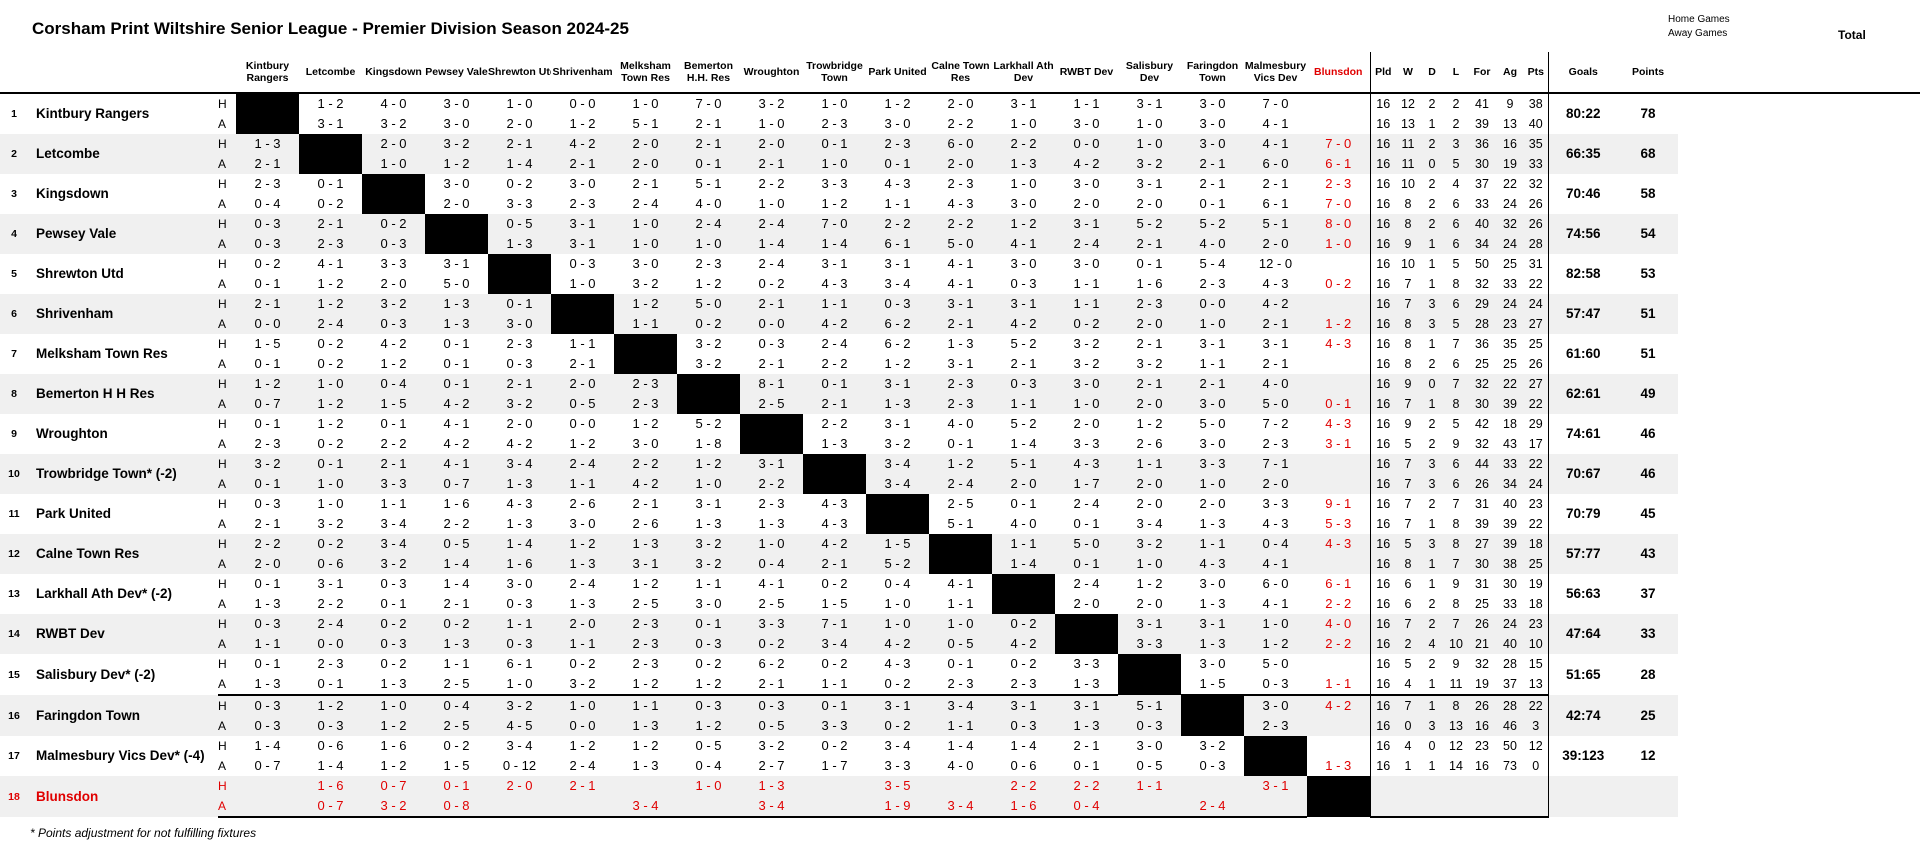 This screenshot has height=842, width=1920. I want to click on column-header-line: Res, so click(960, 78).